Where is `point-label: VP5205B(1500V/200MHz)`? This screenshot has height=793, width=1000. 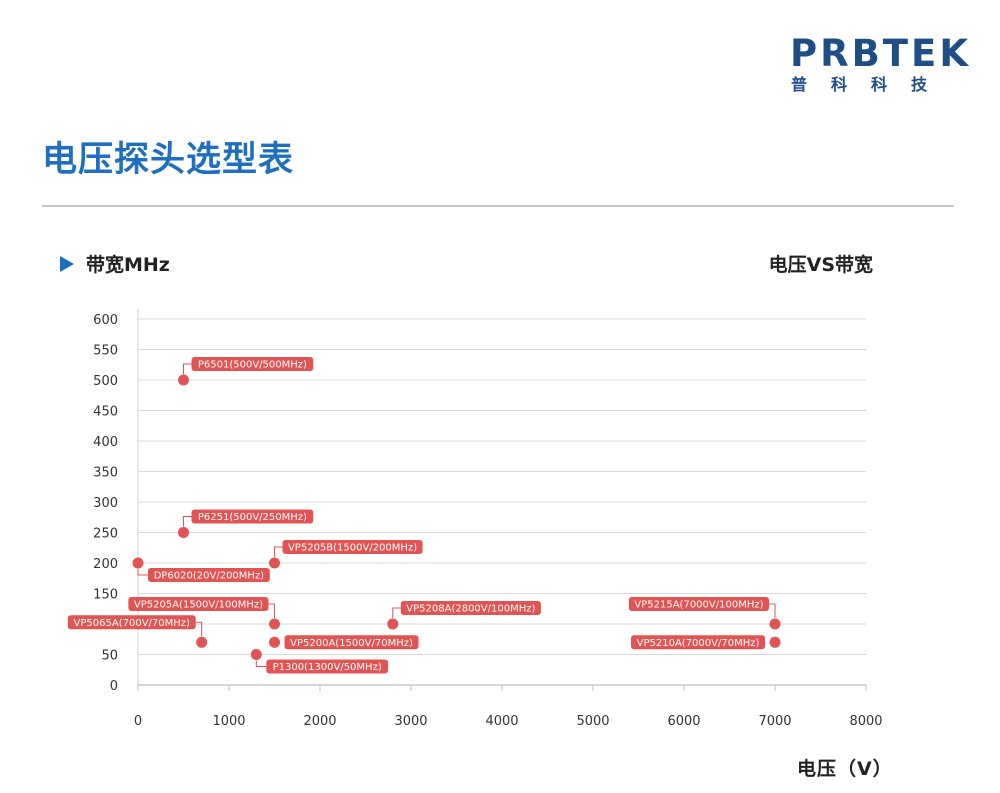 point-label: VP5205B(1500V/200MHz) is located at coordinates (352, 548).